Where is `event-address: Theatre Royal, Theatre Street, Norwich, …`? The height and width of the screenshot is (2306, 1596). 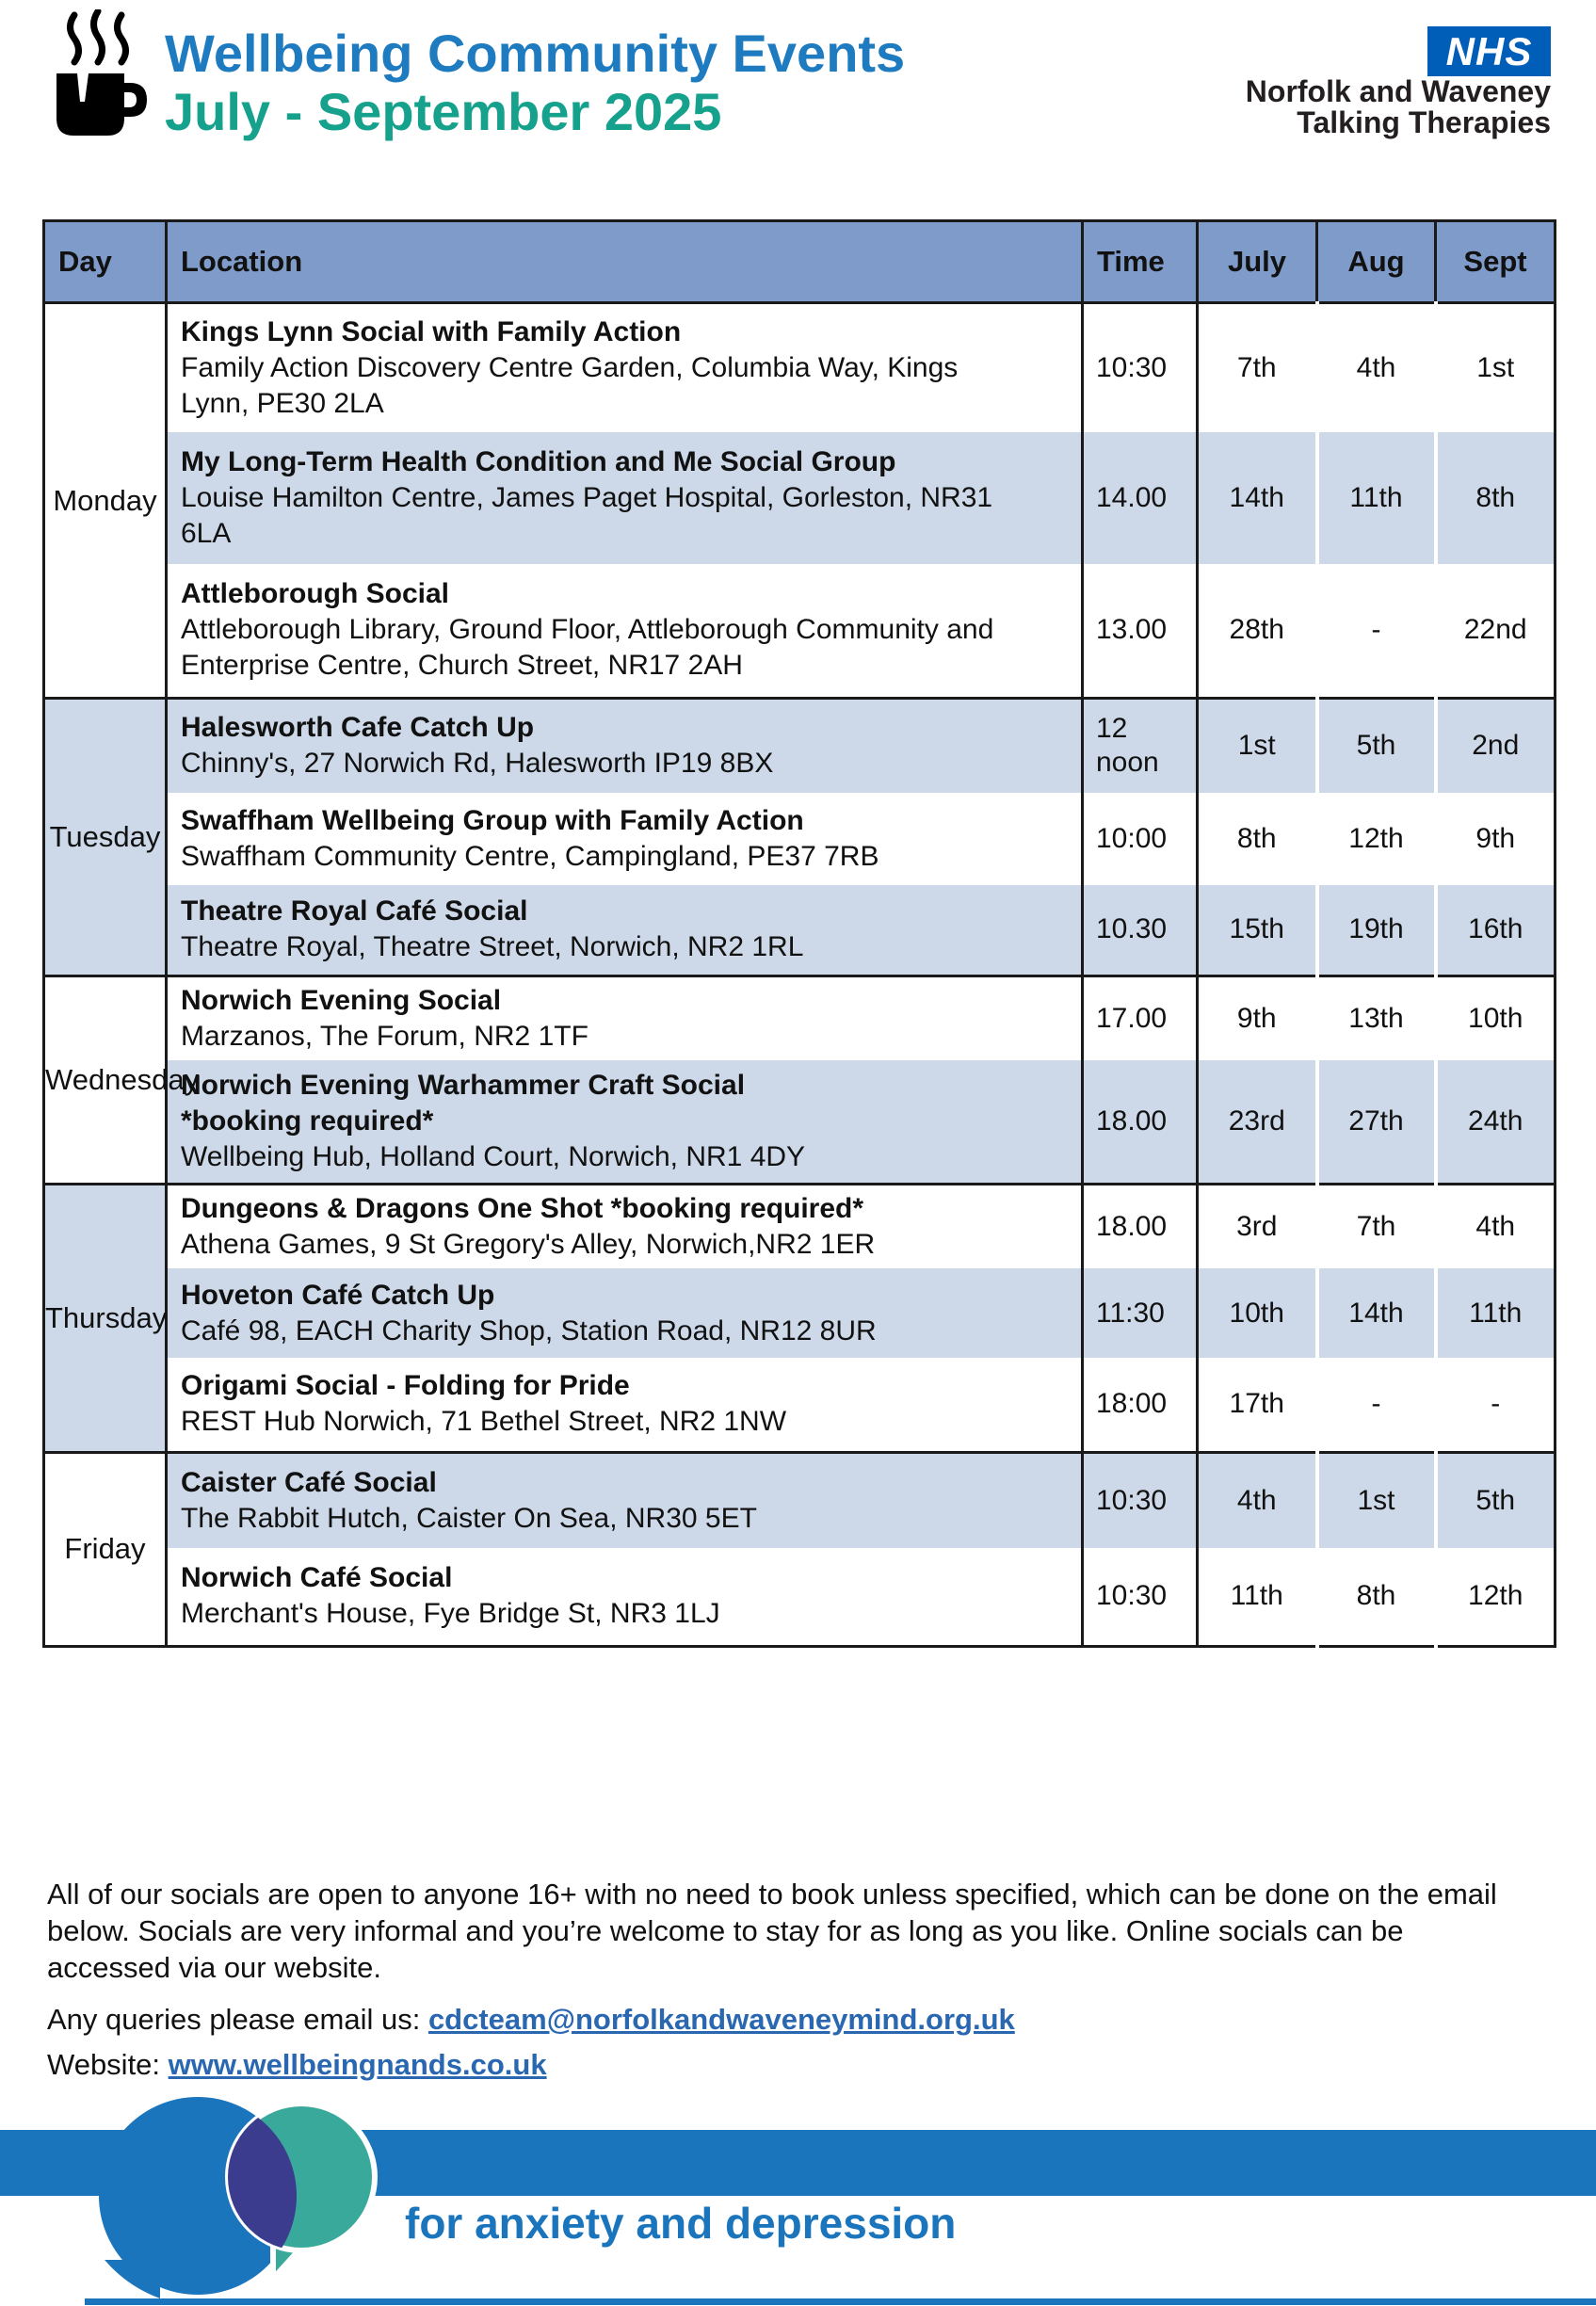 event-address: Theatre Royal, Theatre Street, Norwich, … is located at coordinates (492, 947).